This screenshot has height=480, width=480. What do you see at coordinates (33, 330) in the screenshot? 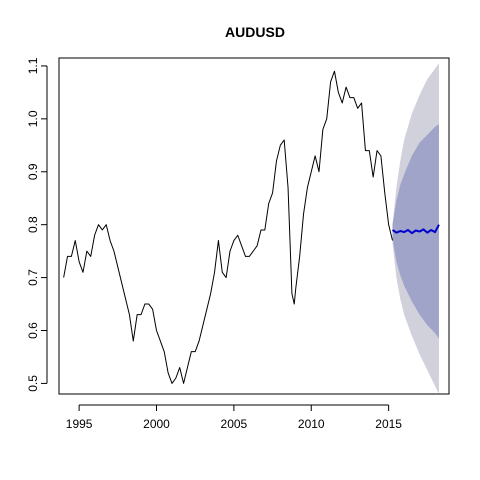
I see `y-tick-label: 0.6` at bounding box center [33, 330].